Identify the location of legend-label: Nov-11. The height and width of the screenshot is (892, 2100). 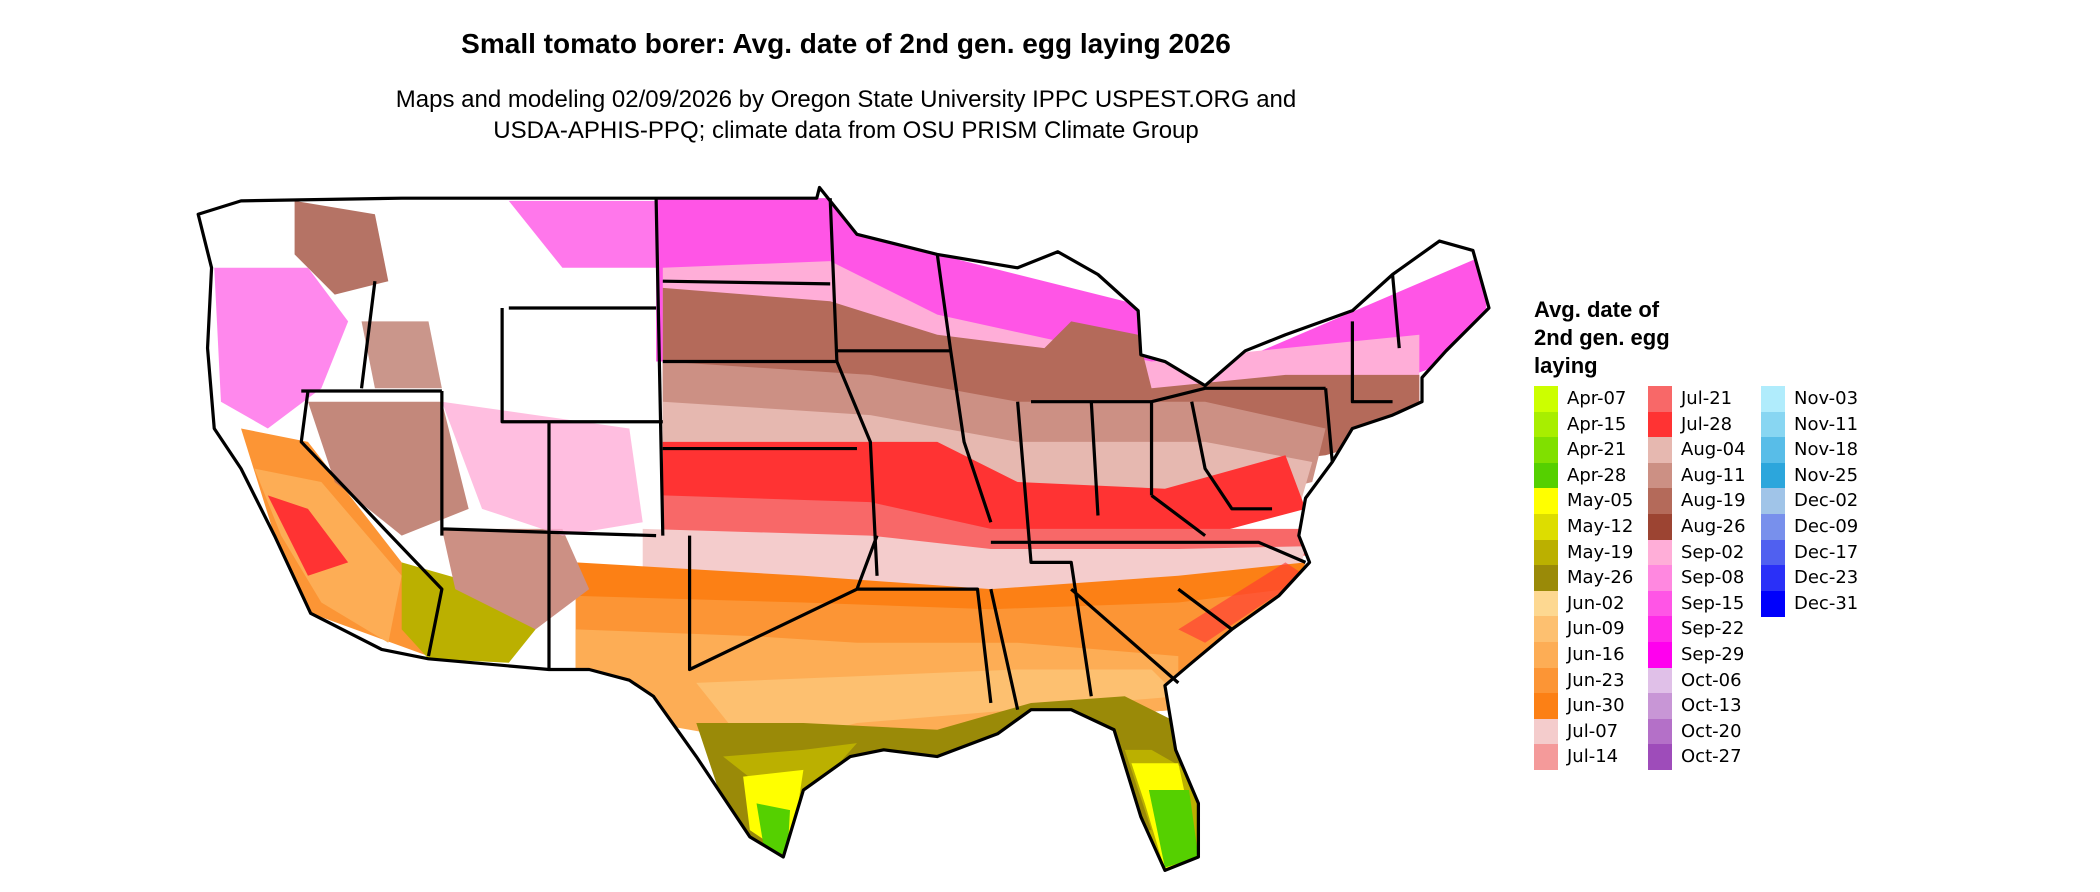
(1826, 424).